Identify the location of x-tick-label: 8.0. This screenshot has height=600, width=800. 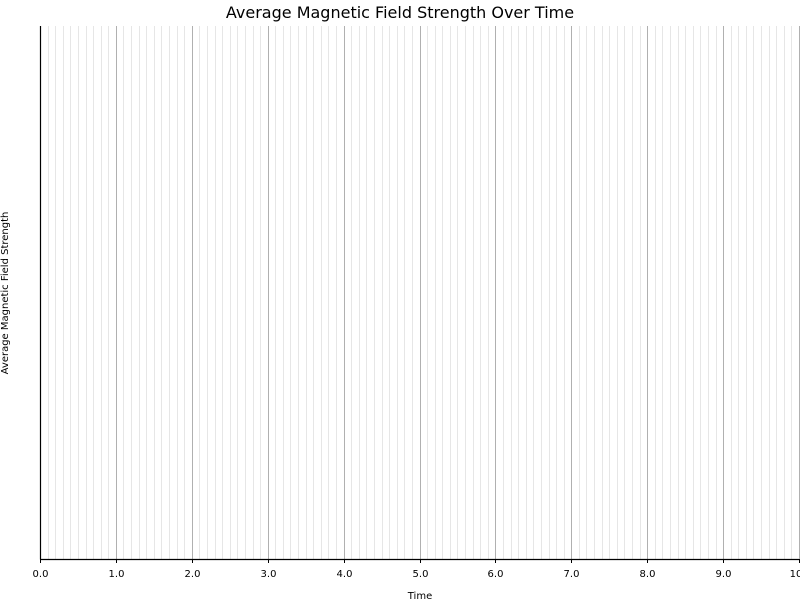
(648, 574).